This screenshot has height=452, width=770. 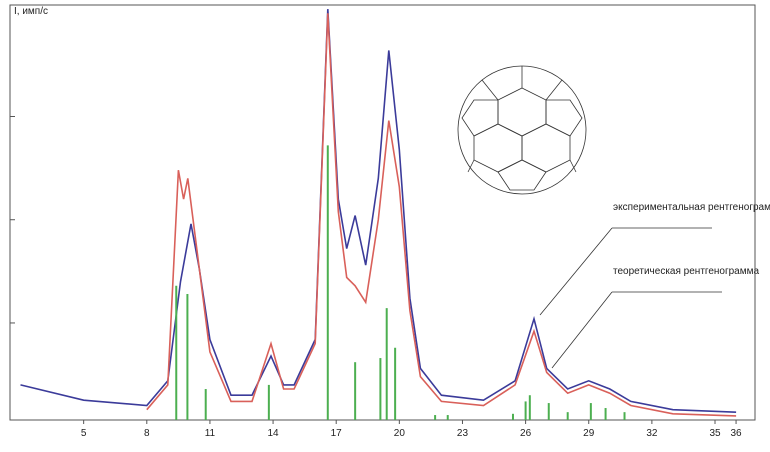 What do you see at coordinates (400, 433) in the screenshot?
I see `x-tick-label: 20` at bounding box center [400, 433].